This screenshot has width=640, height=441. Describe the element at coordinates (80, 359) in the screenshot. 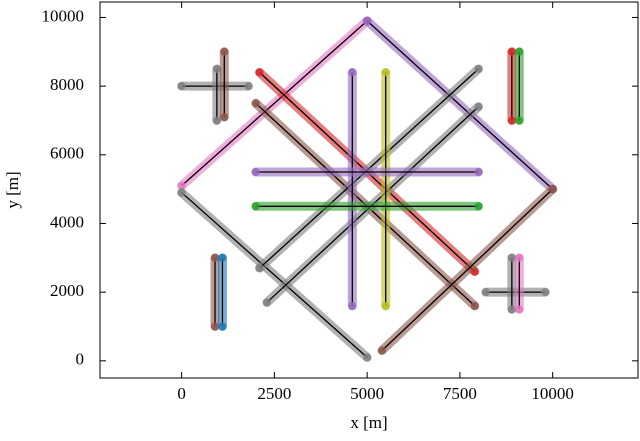

I see `y-tick-label: 0` at that location.